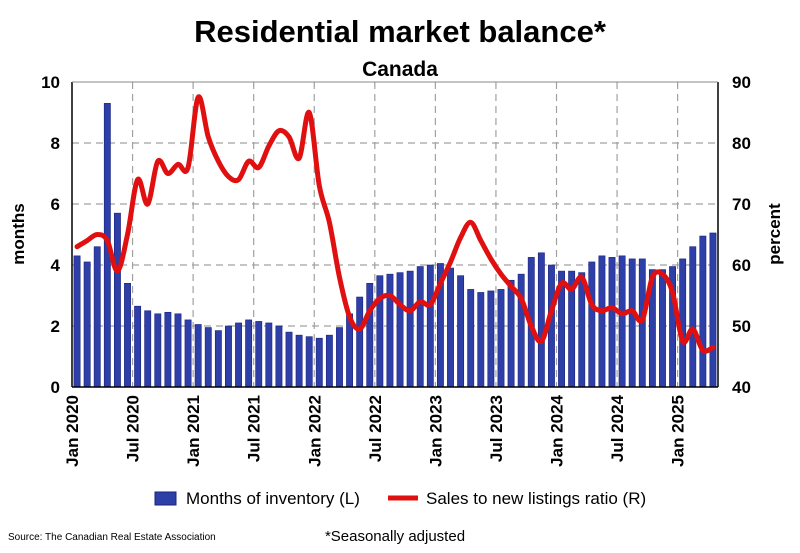  What do you see at coordinates (774, 234) in the screenshot?
I see `y-axis-right-title: percent` at bounding box center [774, 234].